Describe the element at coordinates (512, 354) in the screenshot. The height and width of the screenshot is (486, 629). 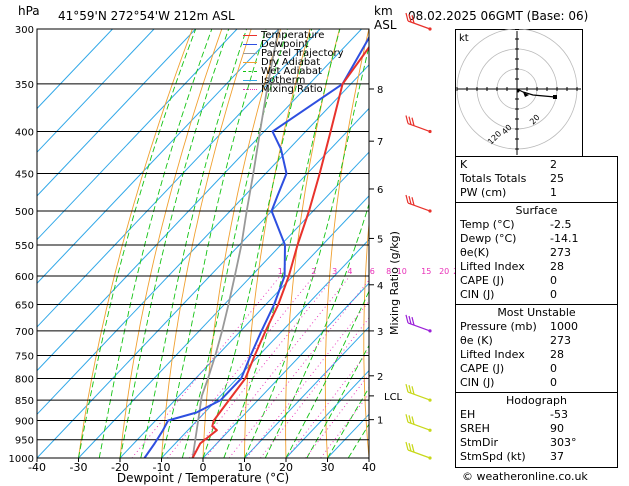
I see `most-unstable-row: Lifted Index 28` at that location.